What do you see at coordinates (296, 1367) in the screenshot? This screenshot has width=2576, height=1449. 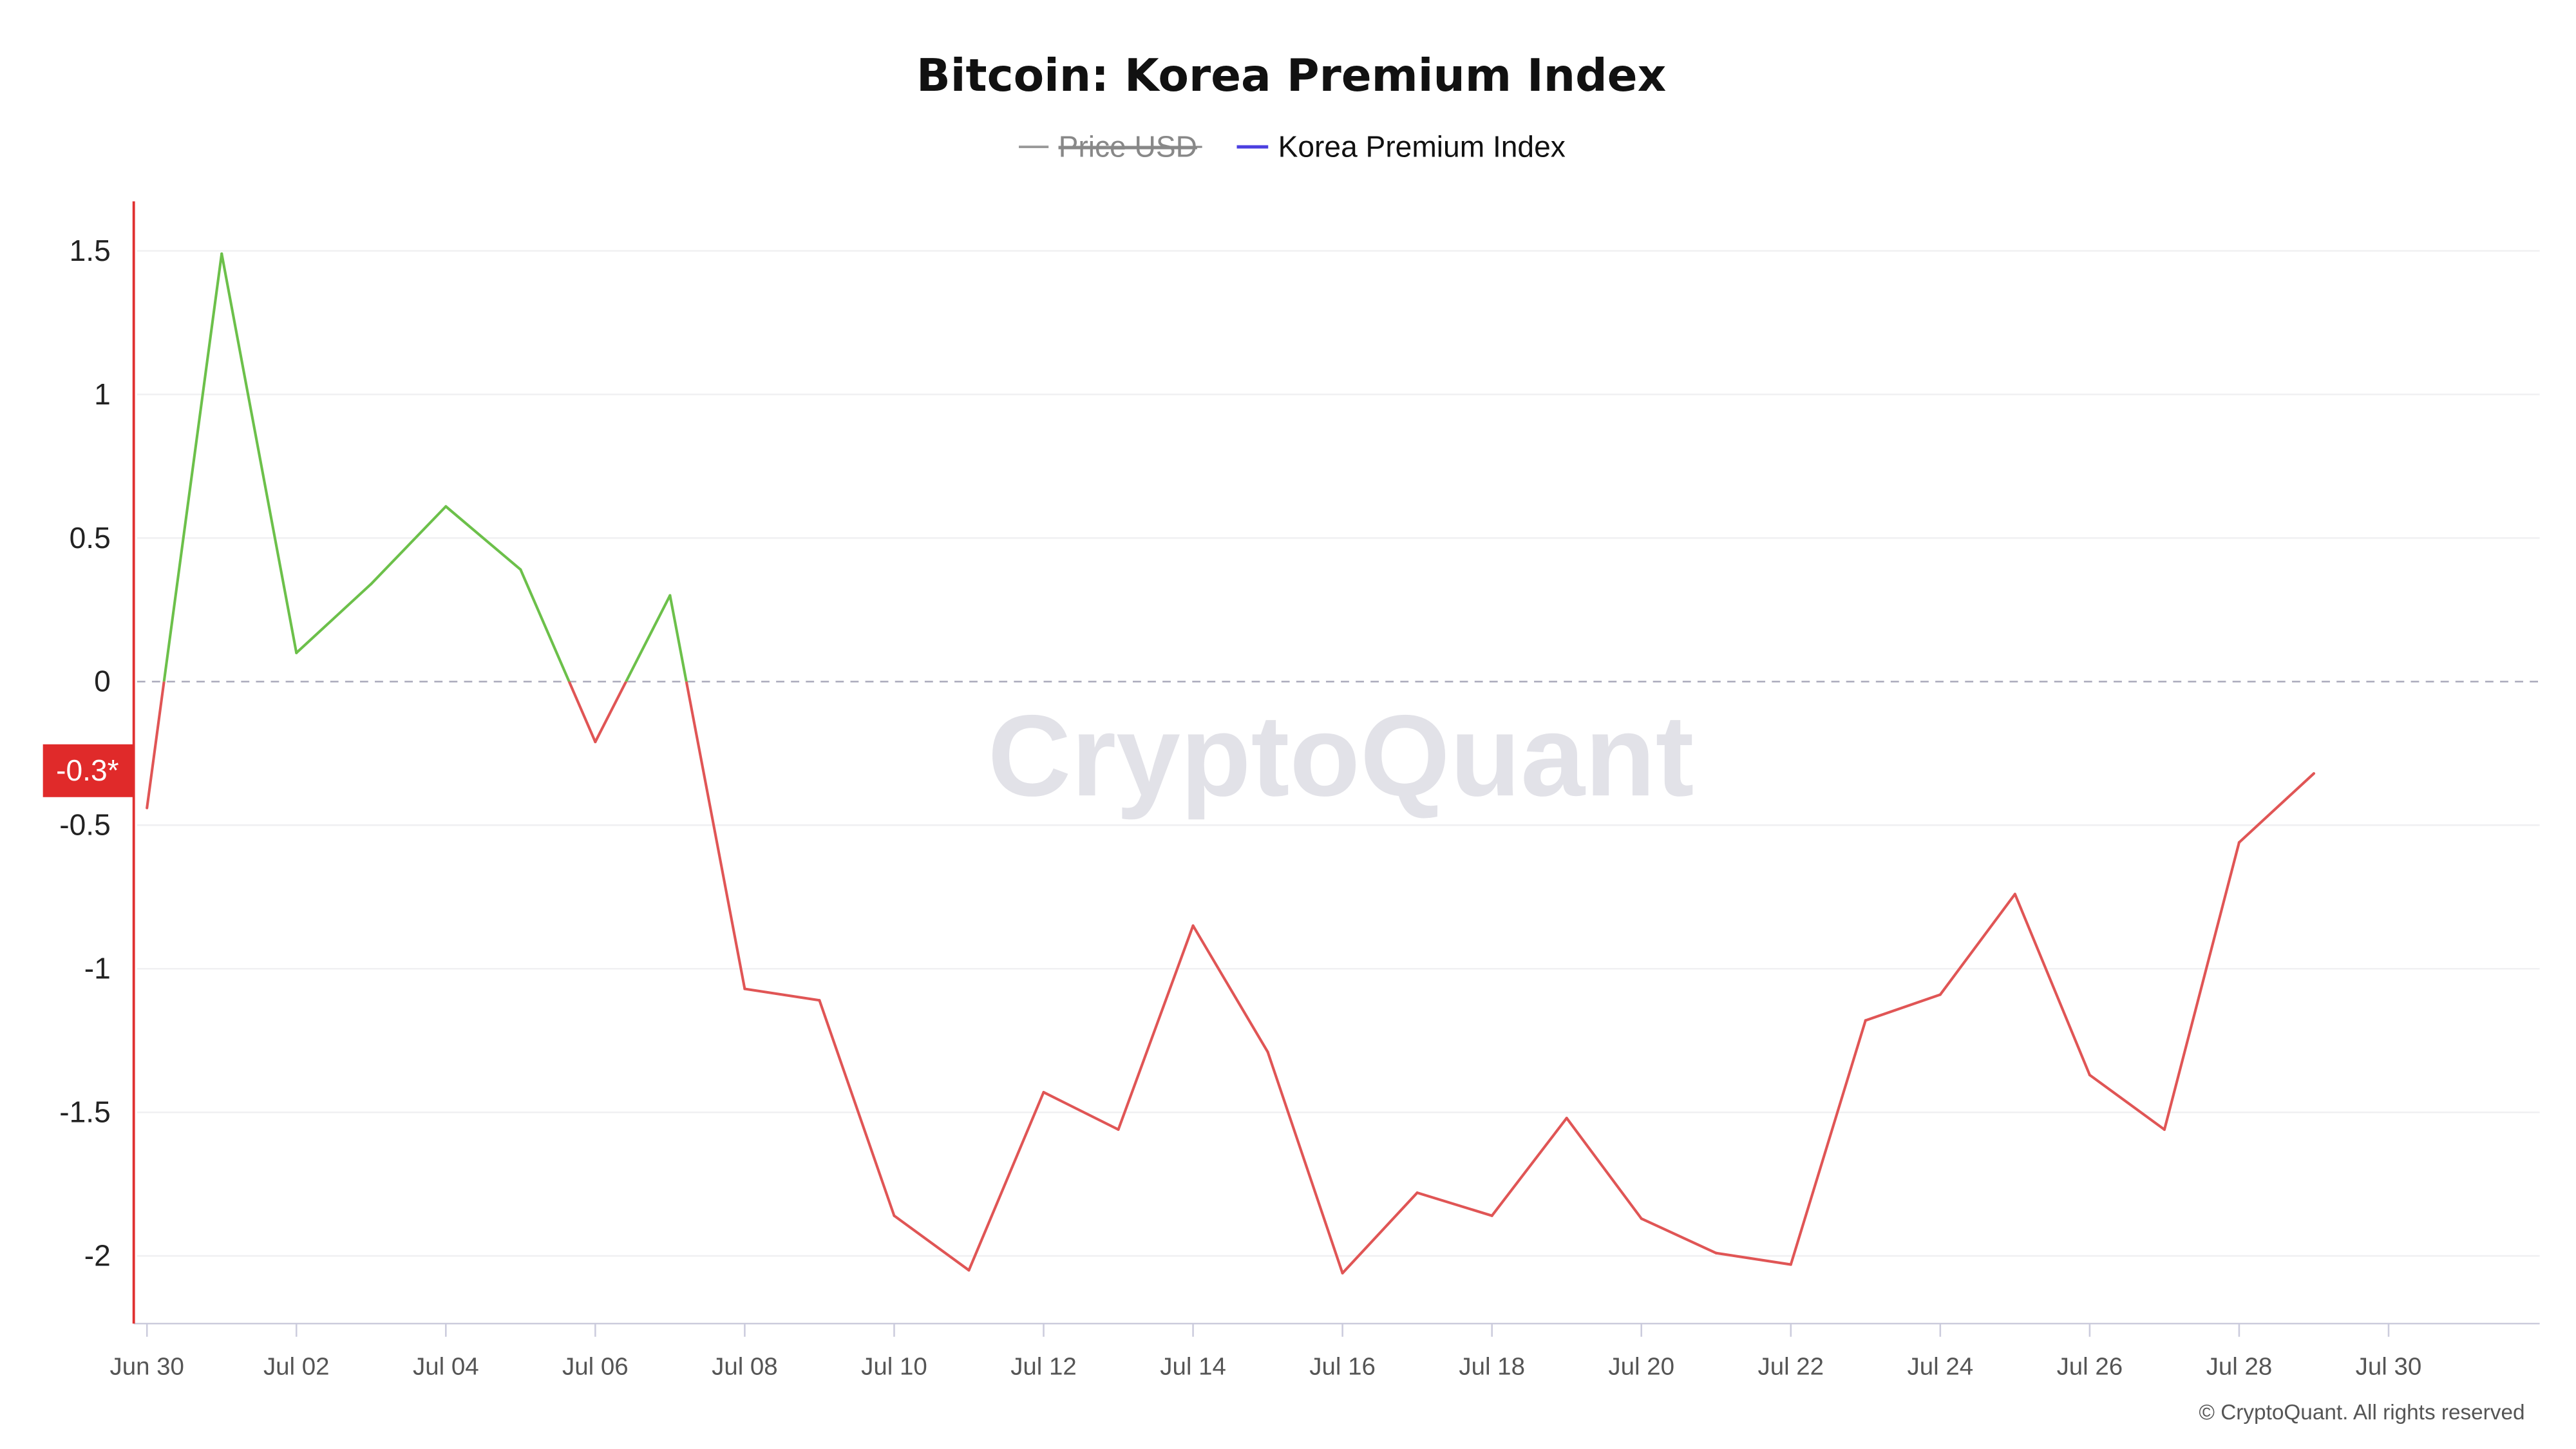 I see `x-tick-label: Jul 02` at bounding box center [296, 1367].